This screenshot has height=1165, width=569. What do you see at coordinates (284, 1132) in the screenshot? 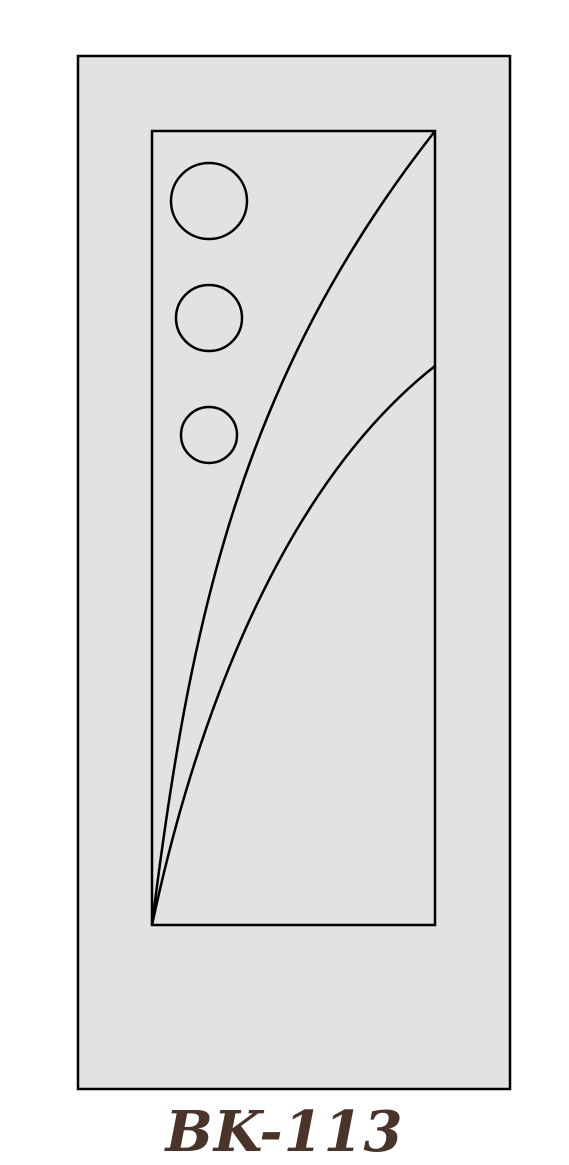
I see `model-code-label: BK-113` at bounding box center [284, 1132].